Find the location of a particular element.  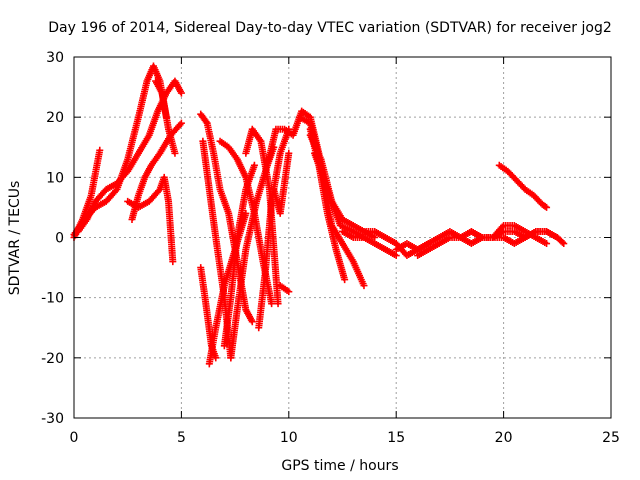

y-tick-label: 30 is located at coordinates (55, 58).